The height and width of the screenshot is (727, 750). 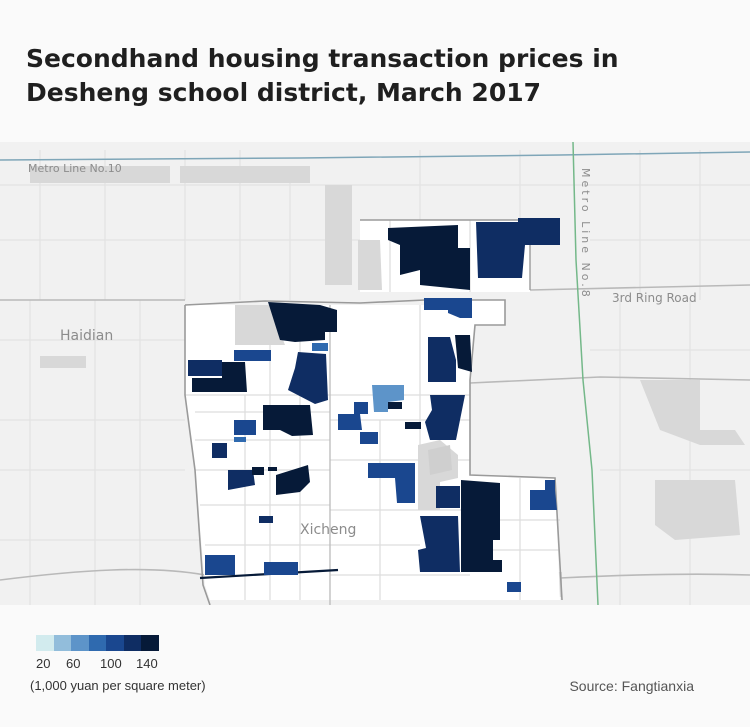 I want to click on legend-tick: 100, so click(x=111, y=663).